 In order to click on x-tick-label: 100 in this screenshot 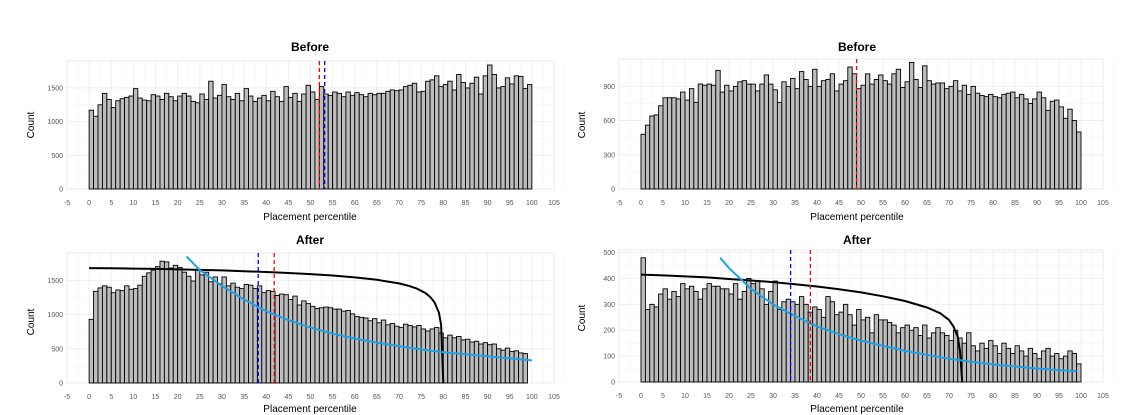, I will do `click(1081, 203)`.